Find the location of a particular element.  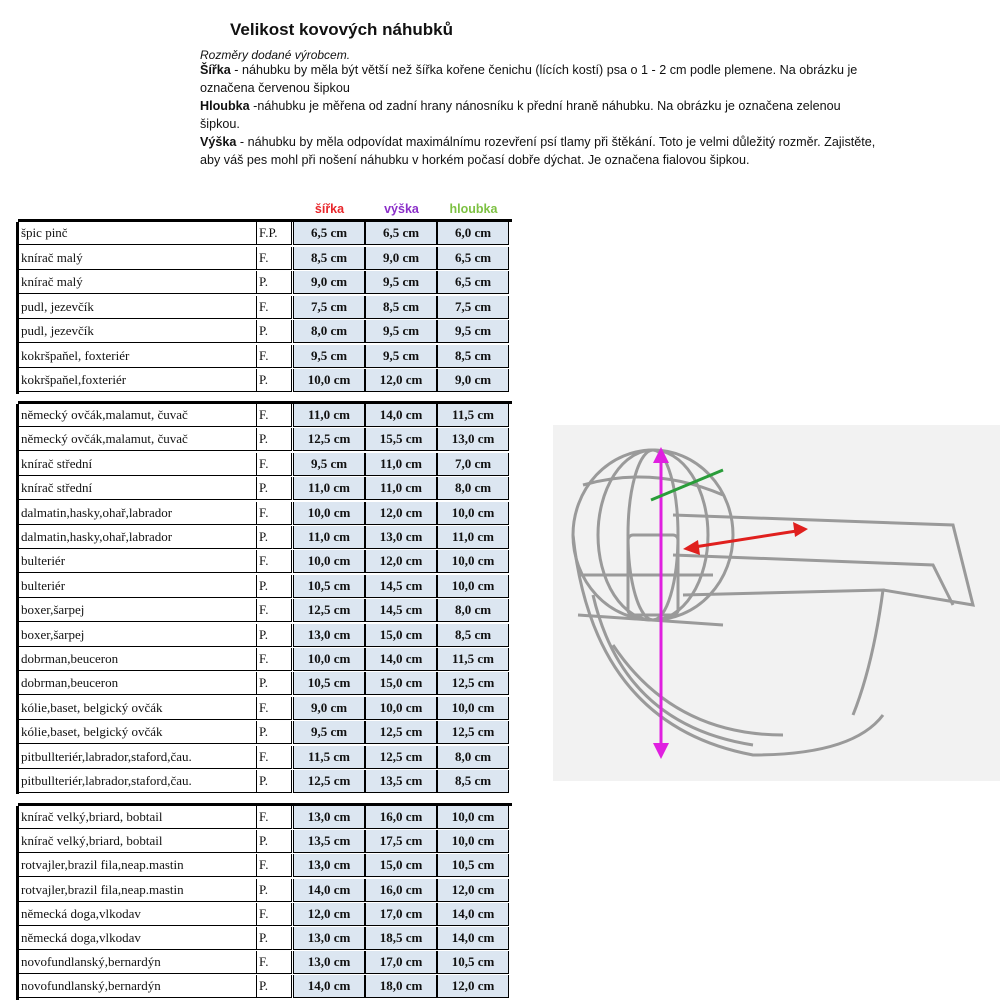

breed: dalmatin,hasky,ohař,labrador is located at coordinates (137, 513).